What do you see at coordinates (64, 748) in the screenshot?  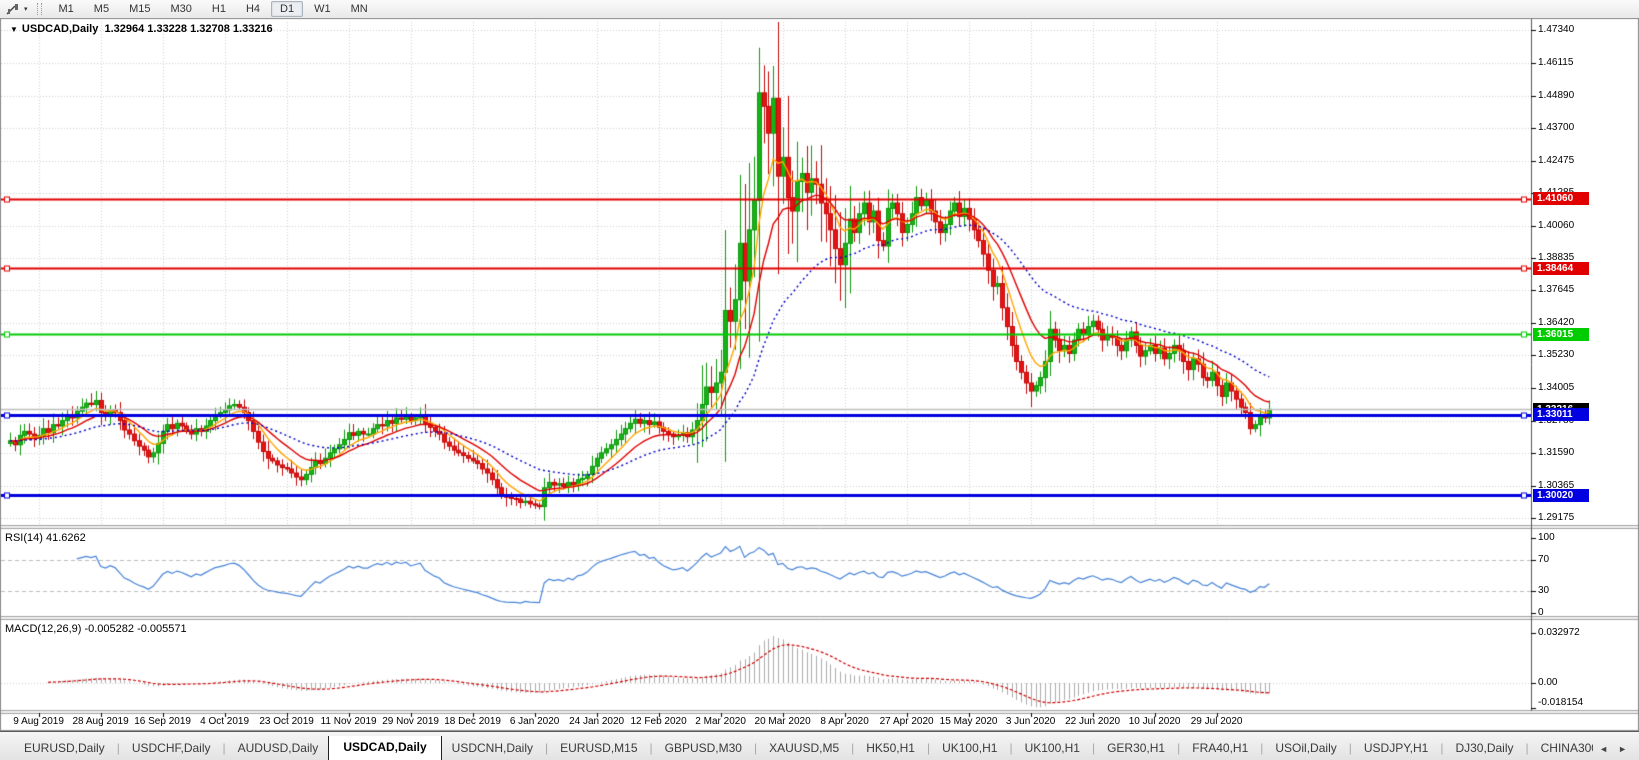 I see `tab-item-eurusd-daily: EURUSD,Daily` at bounding box center [64, 748].